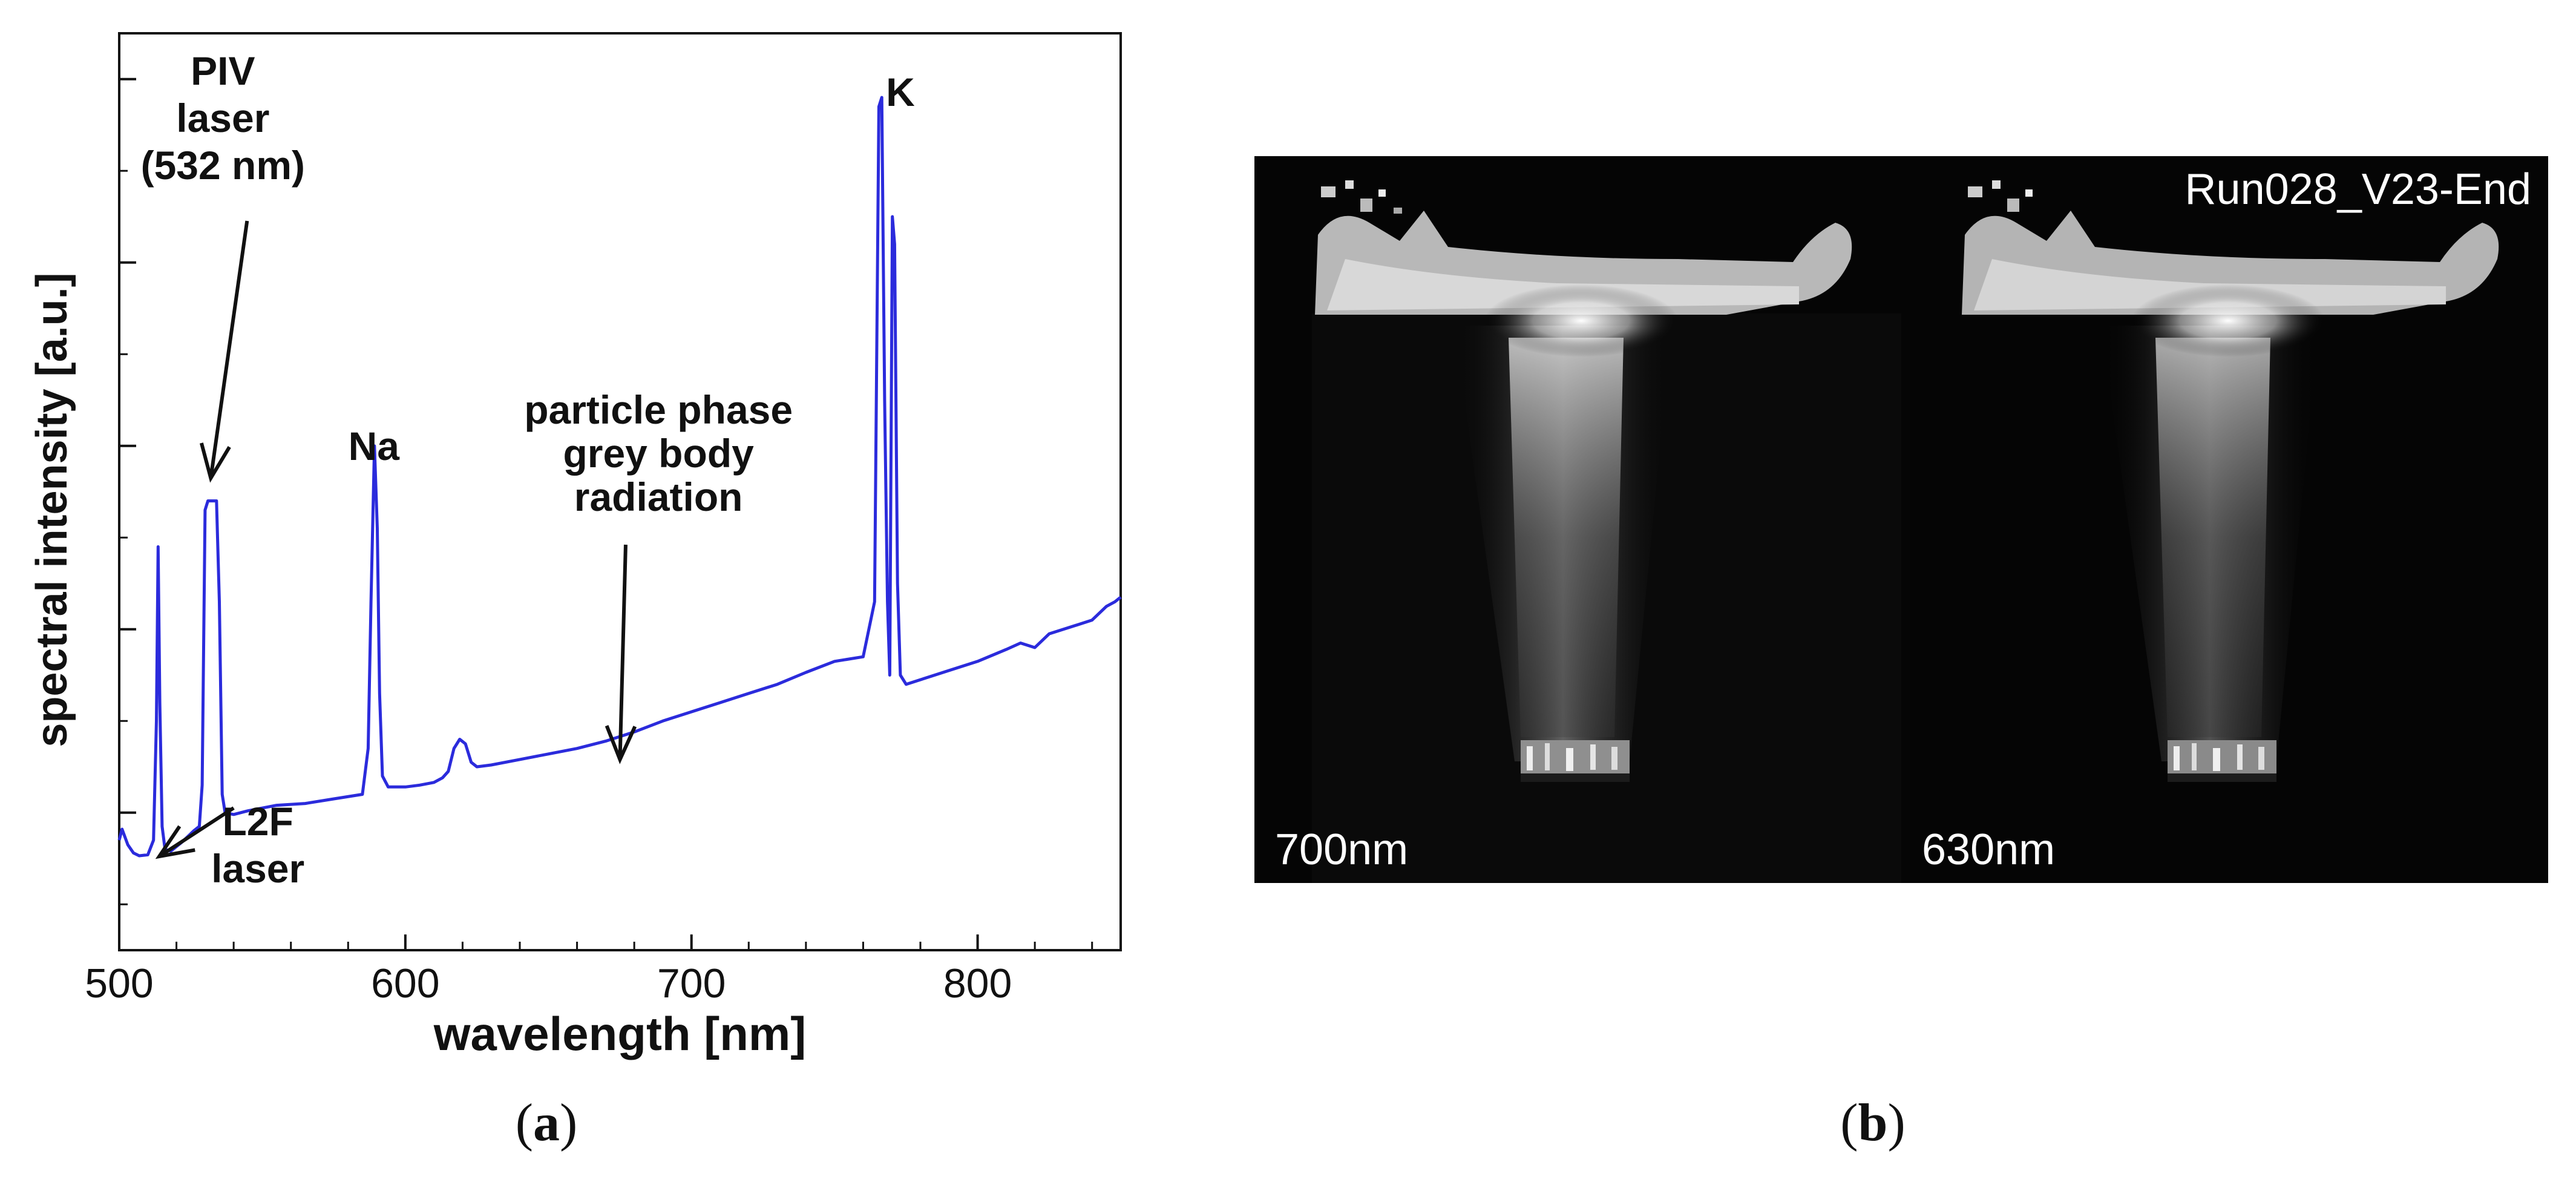 This screenshot has width=2576, height=1185. I want to click on piv-arrow, so click(229, 349).